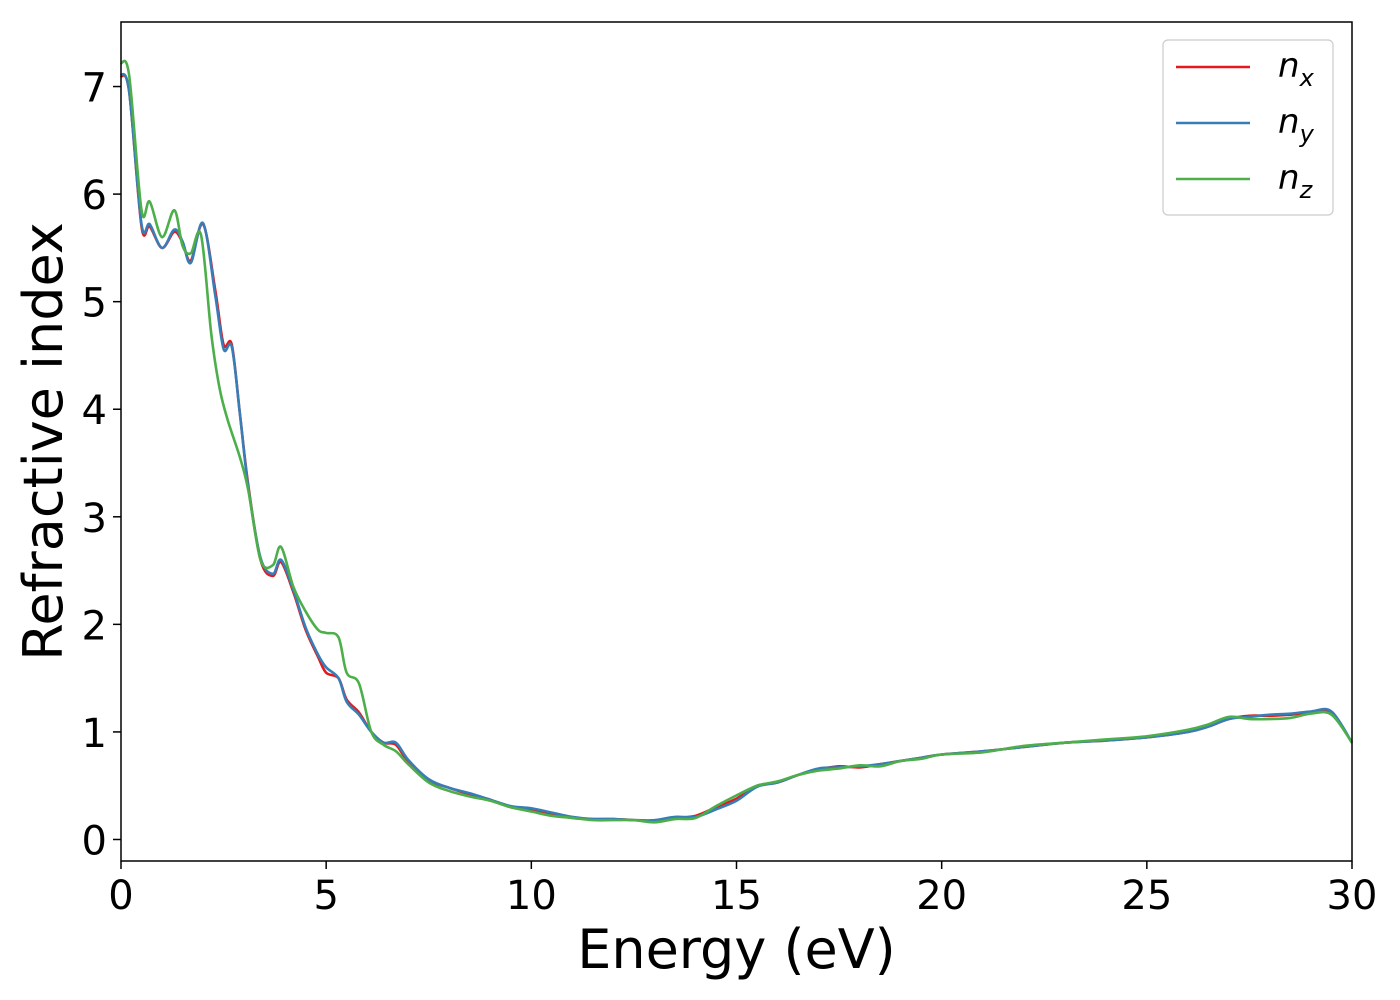 This screenshot has width=1400, height=1000. I want to click on x-axis-label: Energy (eV), so click(736, 949).